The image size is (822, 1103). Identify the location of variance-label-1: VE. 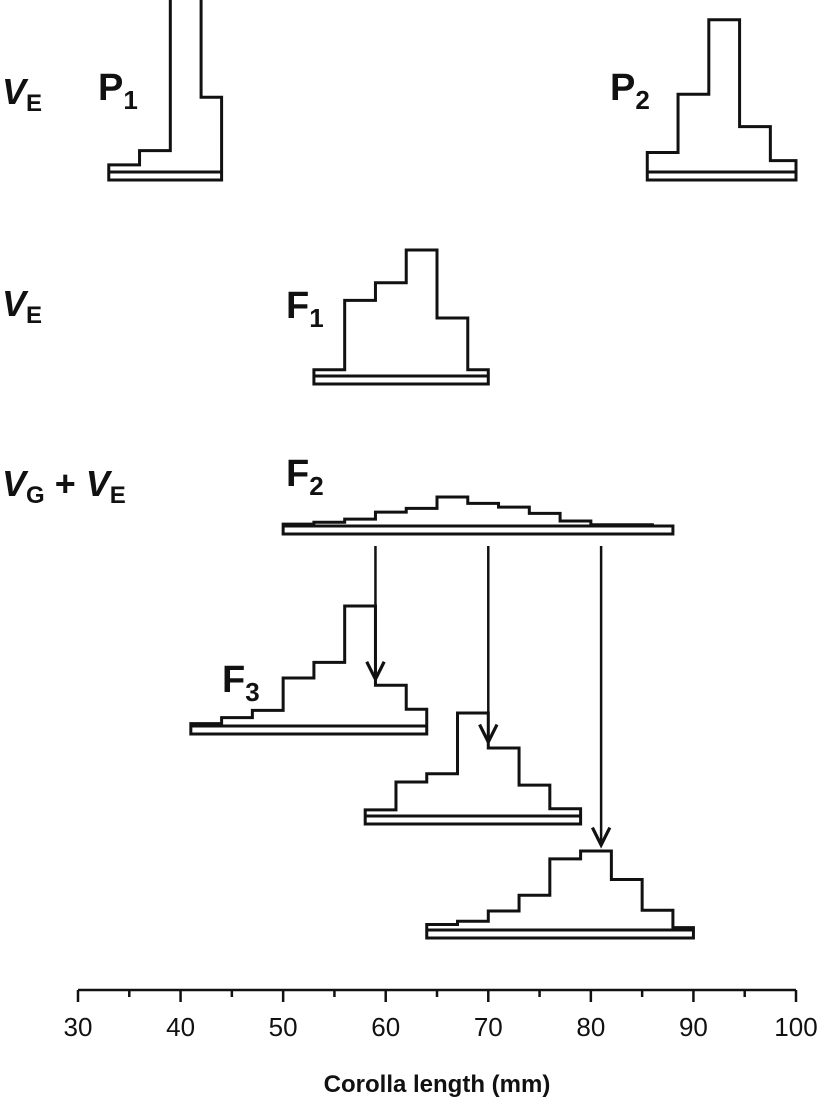
(22, 94).